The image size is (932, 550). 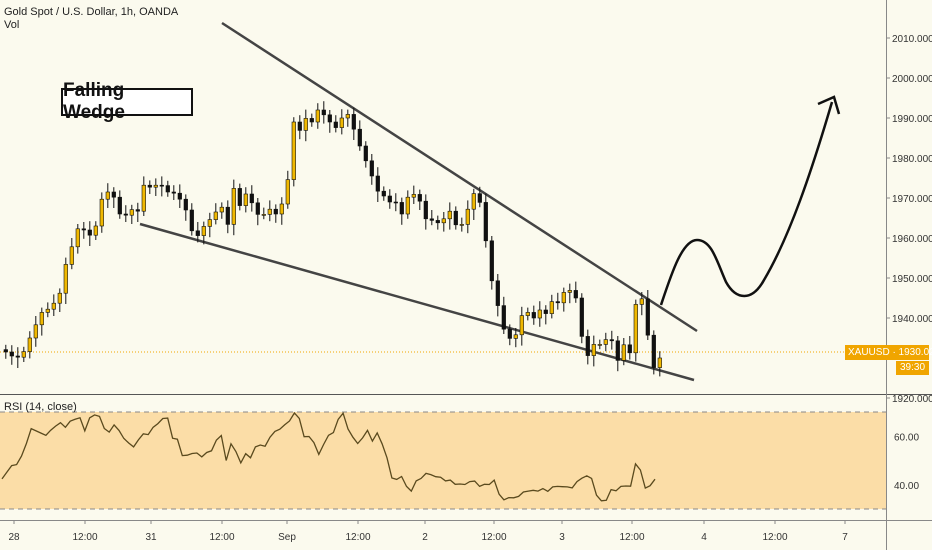 What do you see at coordinates (912, 159) in the screenshot?
I see `price-tick-label: 1980.000` at bounding box center [912, 159].